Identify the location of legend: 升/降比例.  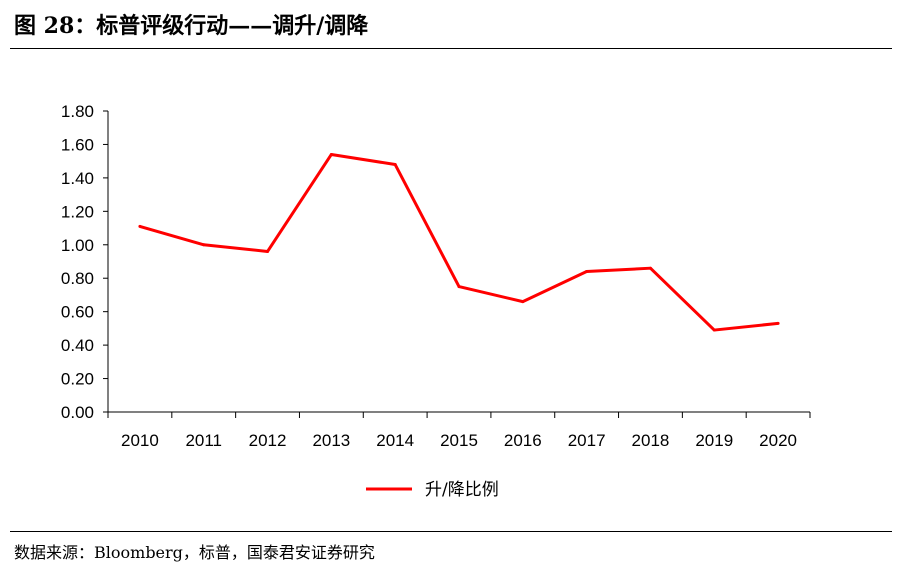
(432, 490).